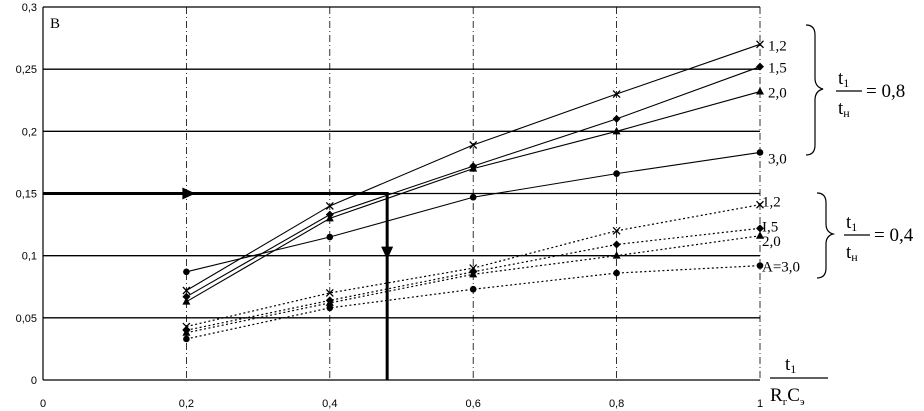 The height and width of the screenshot is (411, 924). What do you see at coordinates (777, 159) in the screenshot?
I see `series-label: 3,0` at bounding box center [777, 159].